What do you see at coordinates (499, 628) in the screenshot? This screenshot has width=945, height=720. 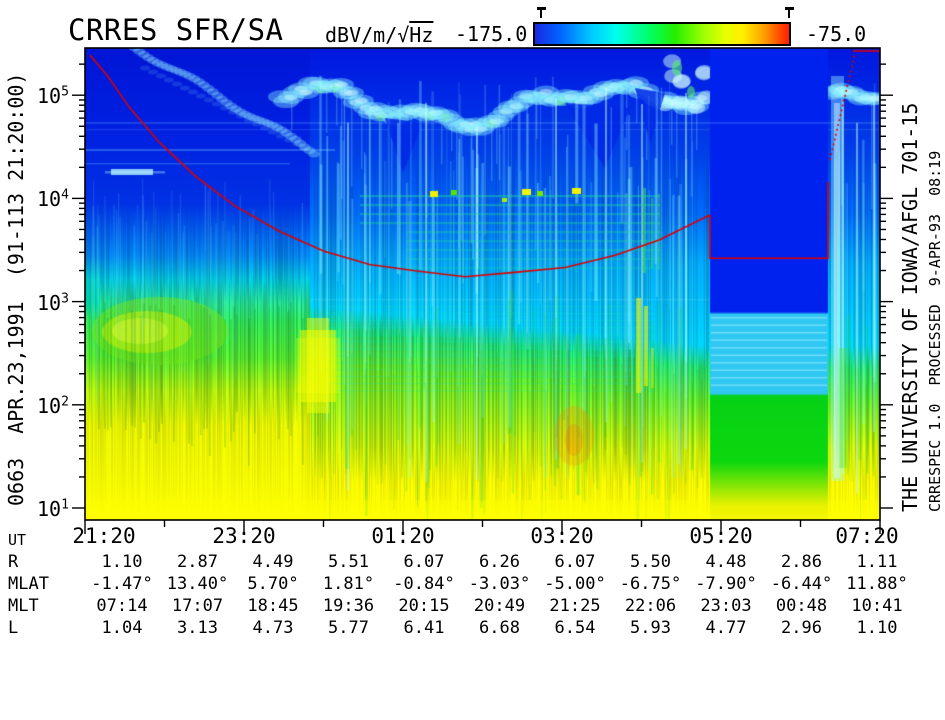 I see `ephemeris-value: 6.68` at bounding box center [499, 628].